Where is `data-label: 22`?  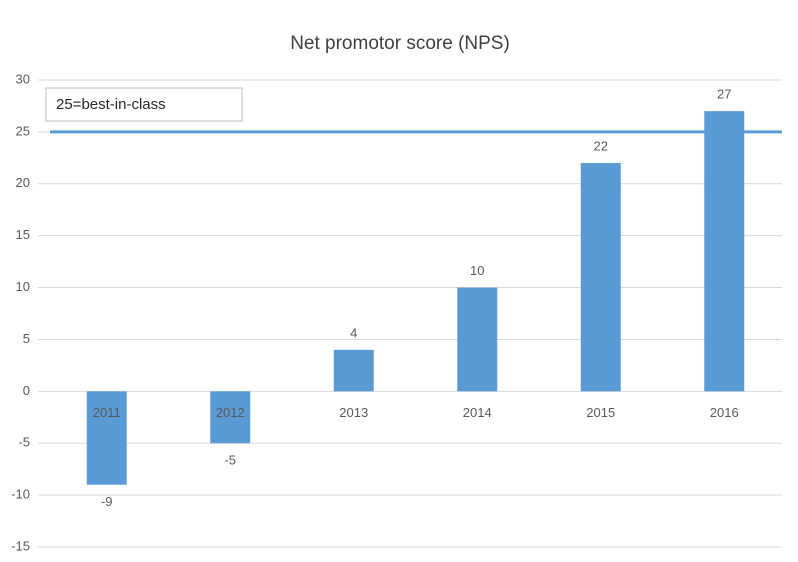
data-label: 22 is located at coordinates (601, 145).